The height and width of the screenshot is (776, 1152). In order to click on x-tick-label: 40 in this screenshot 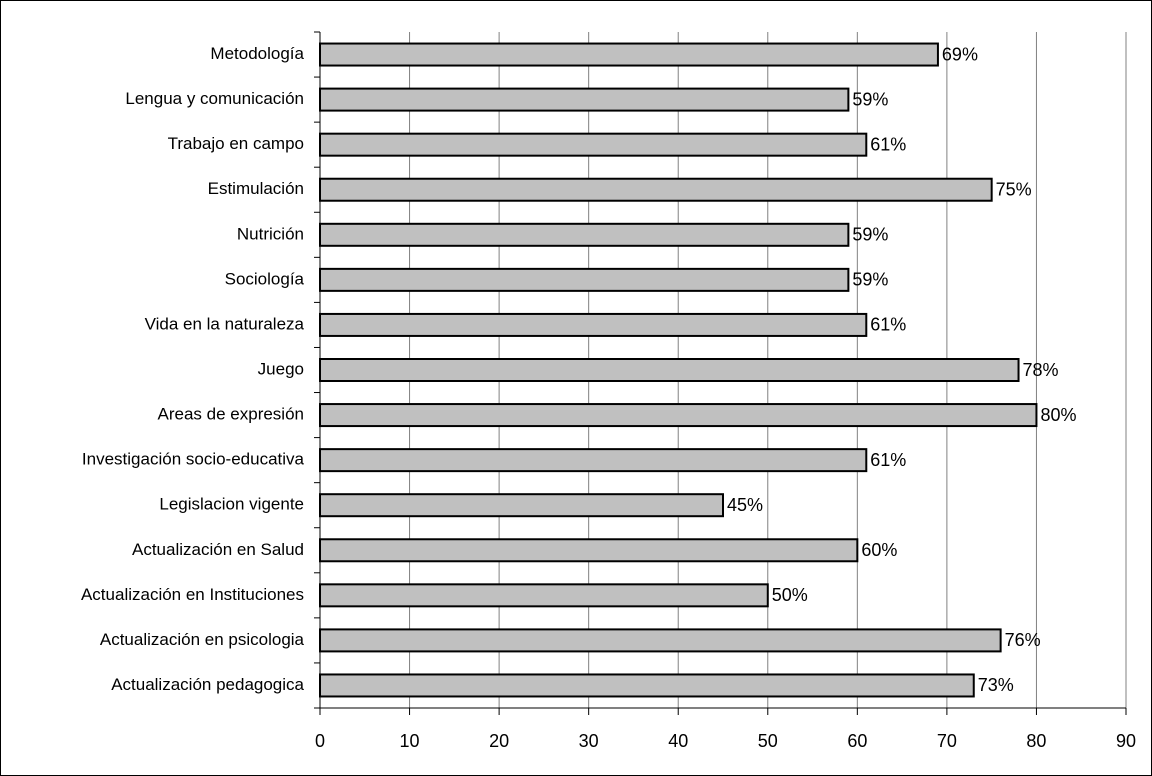, I will do `click(678, 741)`.